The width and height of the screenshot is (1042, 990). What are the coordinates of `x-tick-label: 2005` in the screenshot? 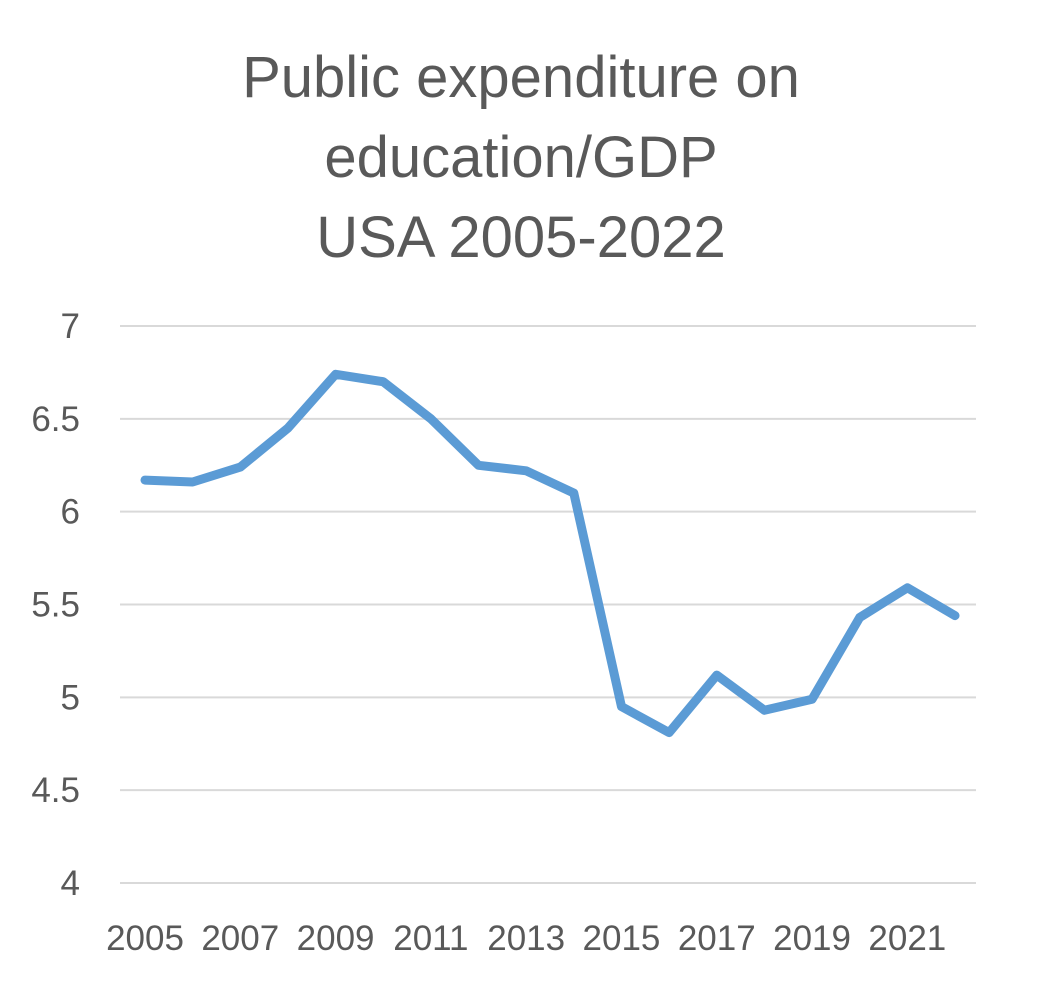 It's located at (145, 938).